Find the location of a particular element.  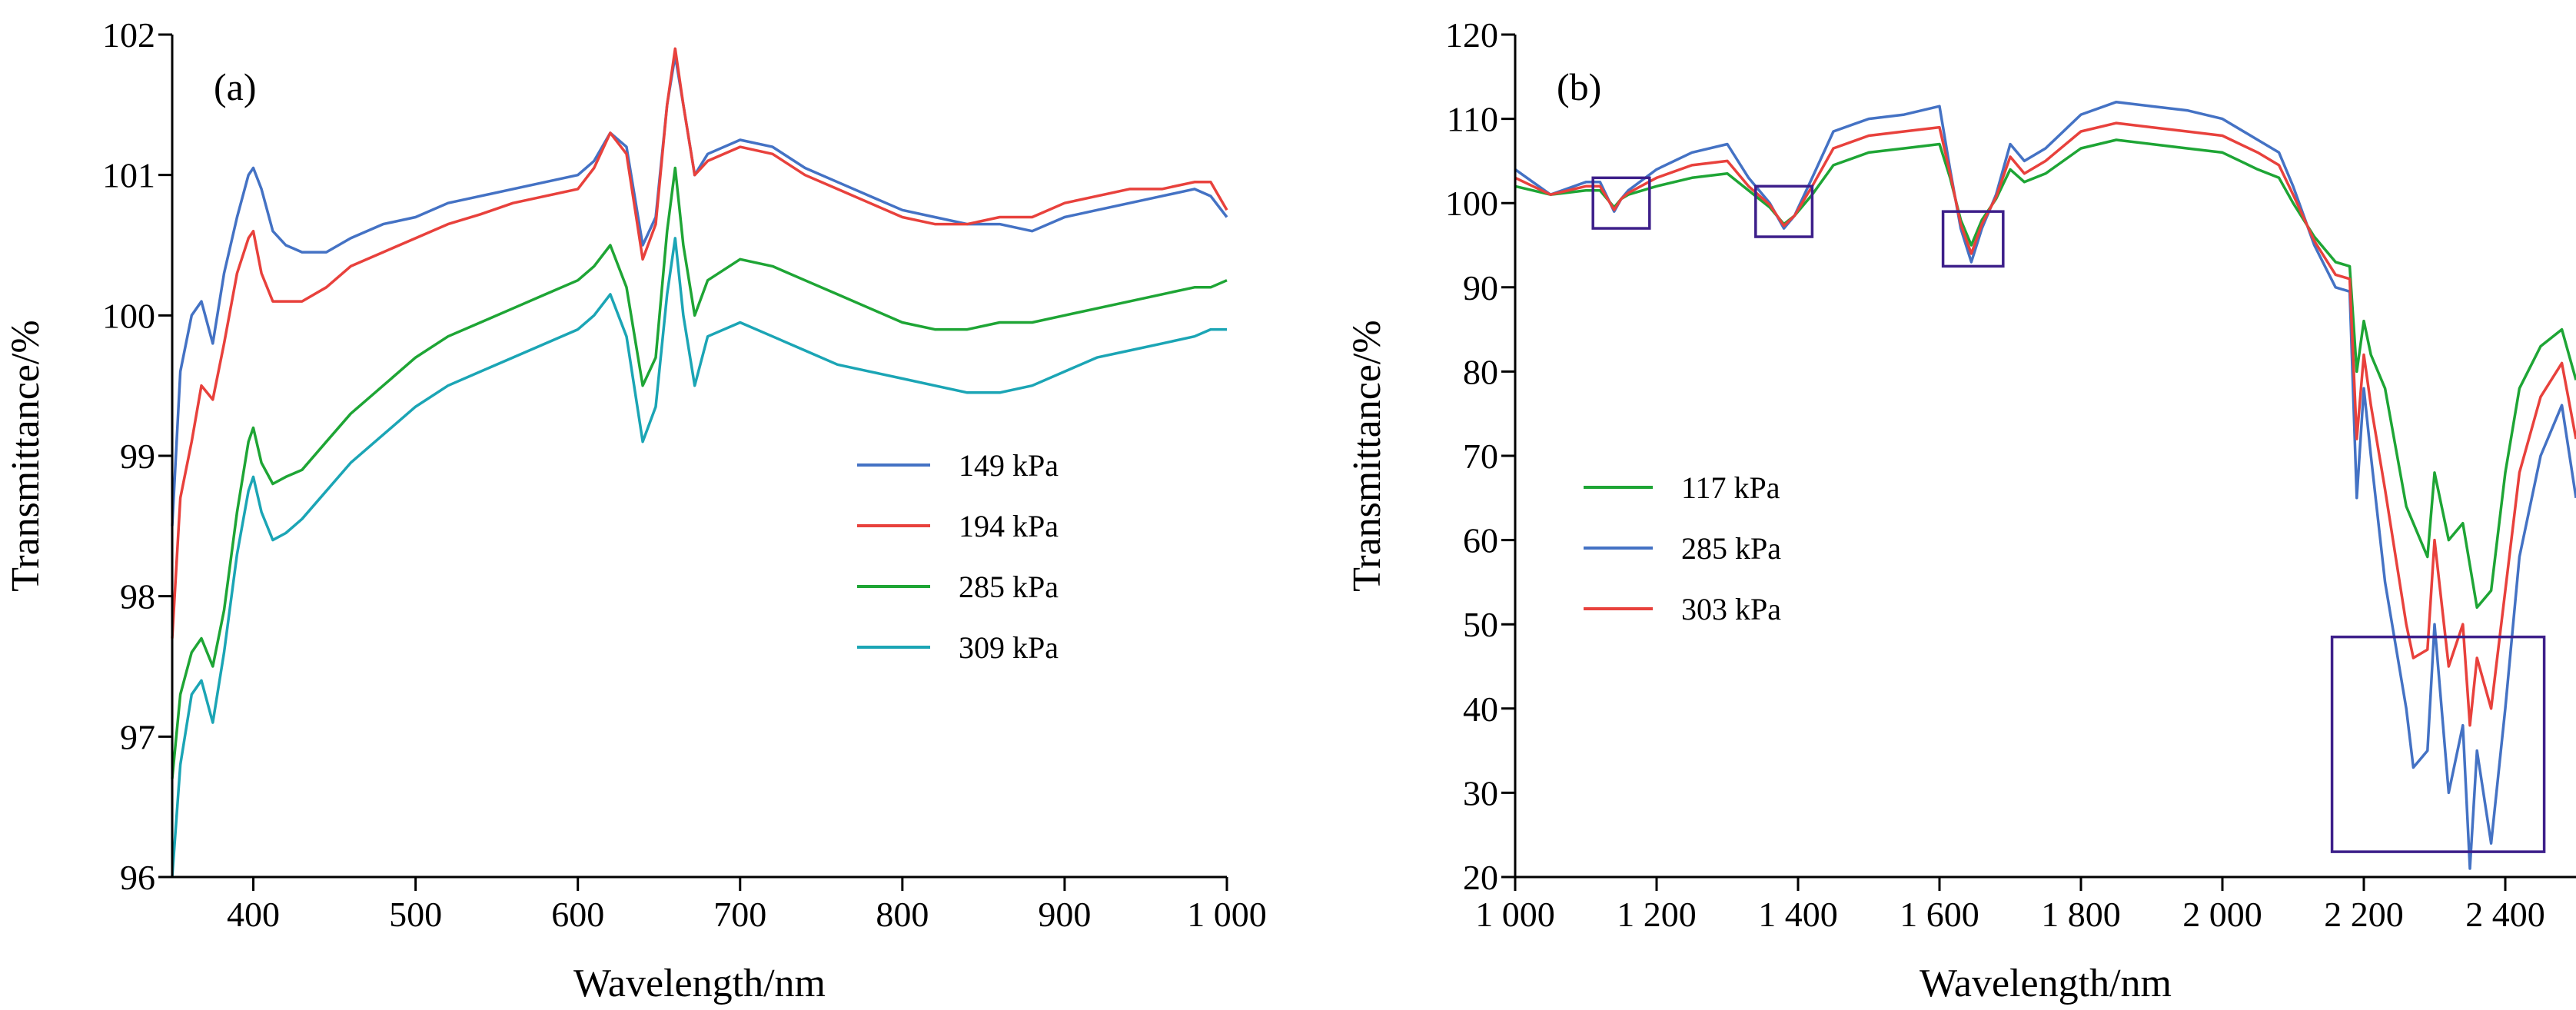

y-tick-label: 98 is located at coordinates (137, 596).